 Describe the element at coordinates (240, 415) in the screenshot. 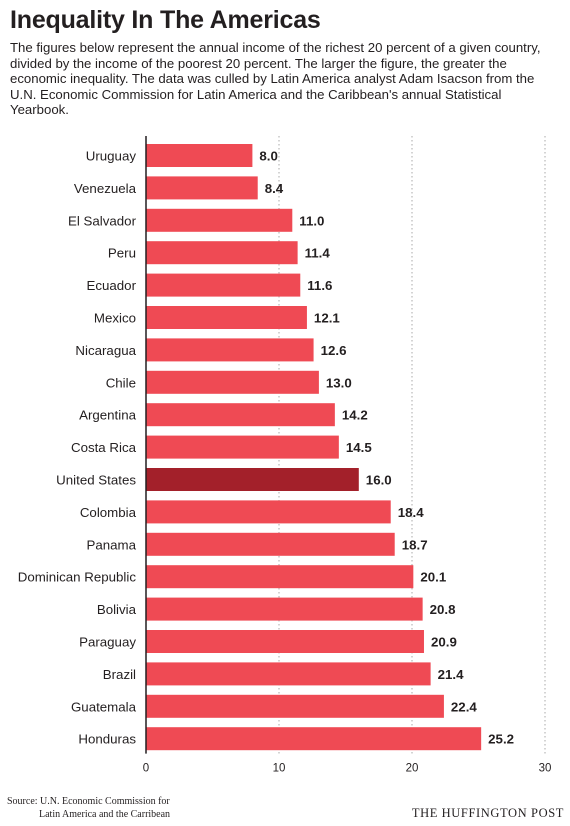

I see `bar-argentina` at that location.